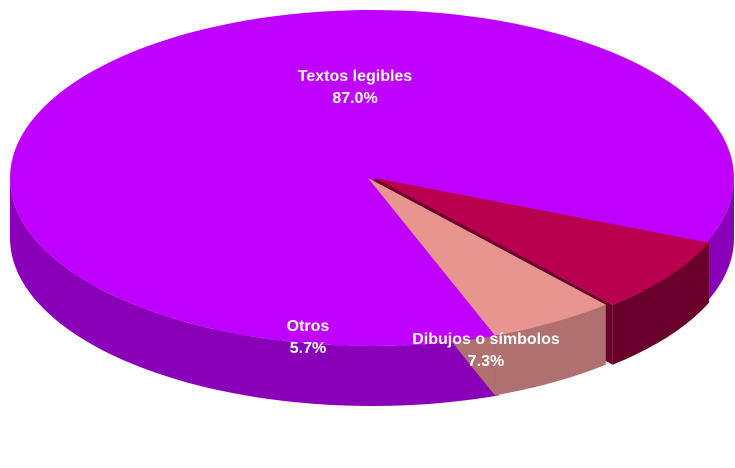 The width and height of the screenshot is (735, 468). I want to click on slice-otros, so click(487, 257).